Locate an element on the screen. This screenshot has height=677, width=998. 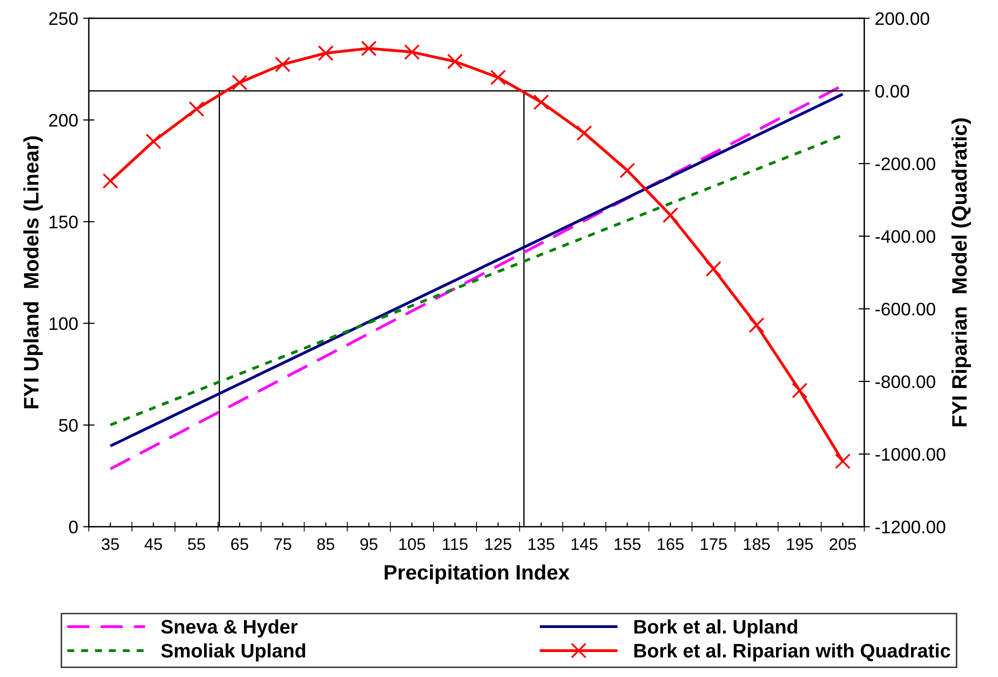
y-tick-label: 200 is located at coordinates (63, 120).